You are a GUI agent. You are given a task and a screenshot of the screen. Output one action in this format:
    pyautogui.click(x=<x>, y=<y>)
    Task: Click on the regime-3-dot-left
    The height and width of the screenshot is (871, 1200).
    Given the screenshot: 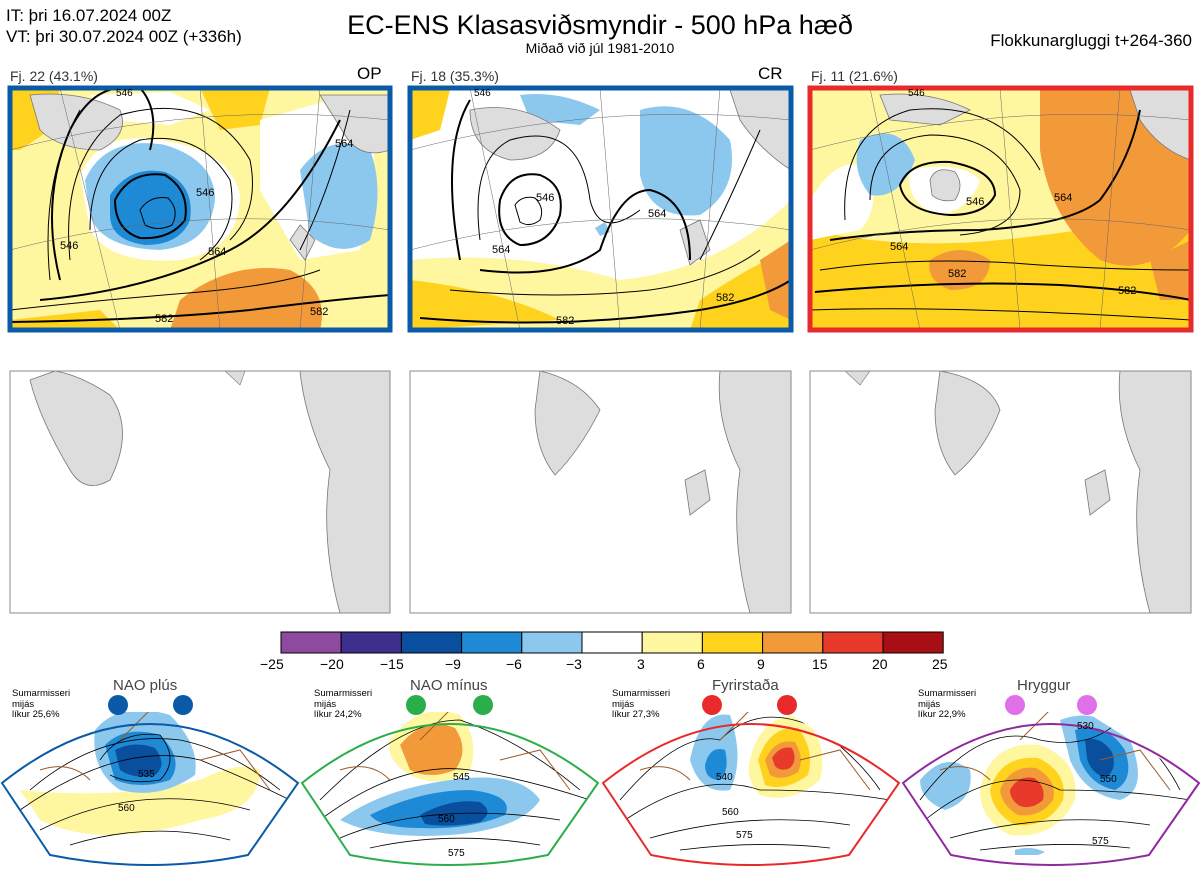 What is the action you would take?
    pyautogui.click(x=712, y=705)
    